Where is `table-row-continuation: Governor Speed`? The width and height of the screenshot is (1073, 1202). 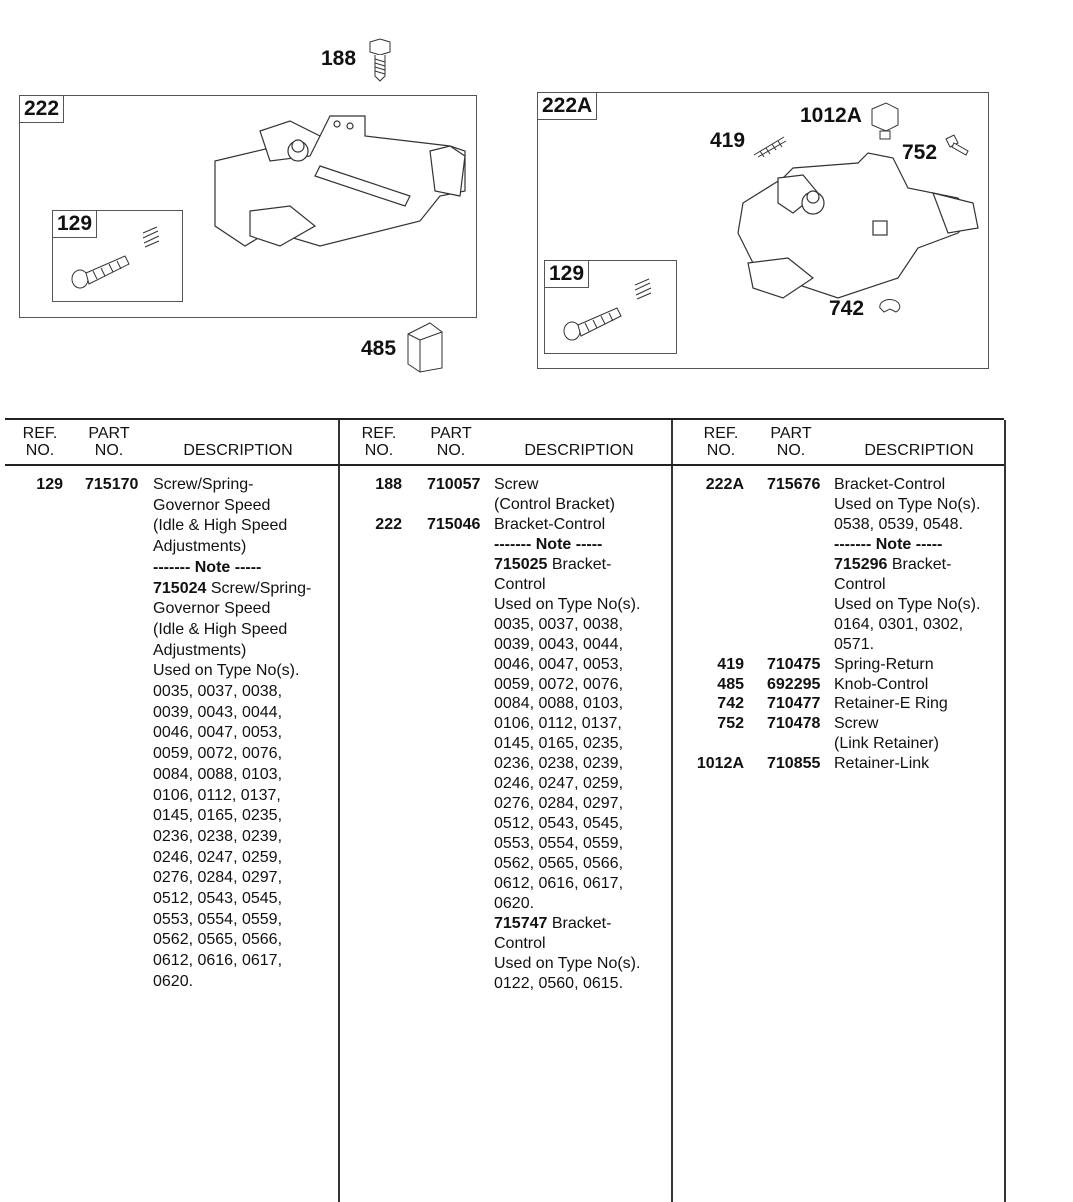 table-row-continuation: Governor Speed is located at coordinates (170, 506).